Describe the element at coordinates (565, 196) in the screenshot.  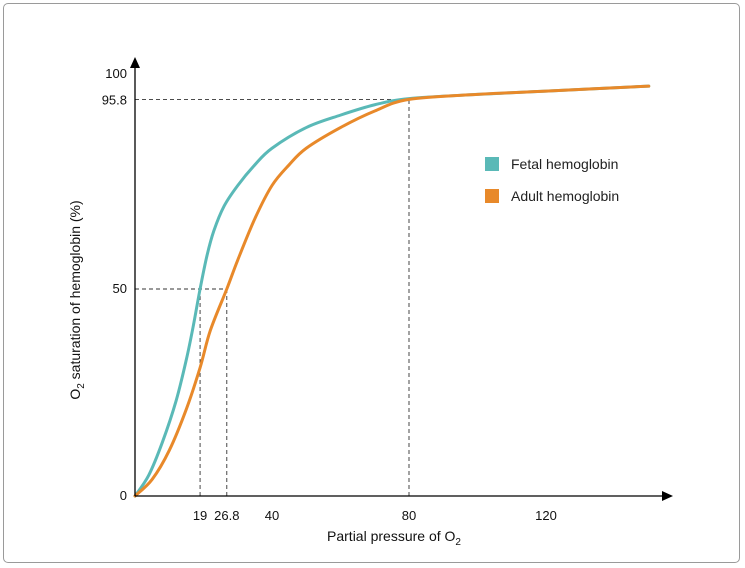
I see `legend-label: Adult hemoglobin` at that location.